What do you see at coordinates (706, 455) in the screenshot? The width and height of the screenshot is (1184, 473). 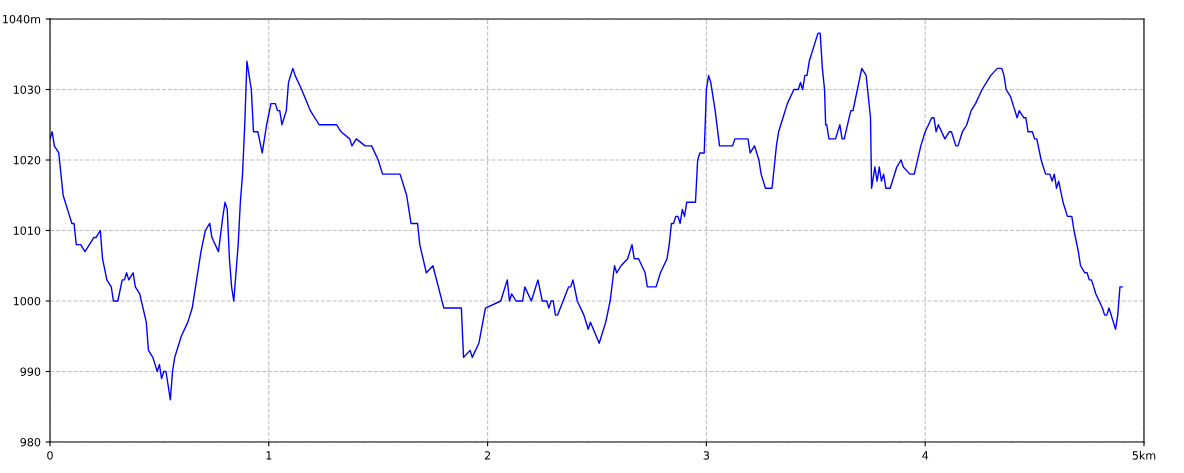 I see `x-tick-label: 3` at bounding box center [706, 455].